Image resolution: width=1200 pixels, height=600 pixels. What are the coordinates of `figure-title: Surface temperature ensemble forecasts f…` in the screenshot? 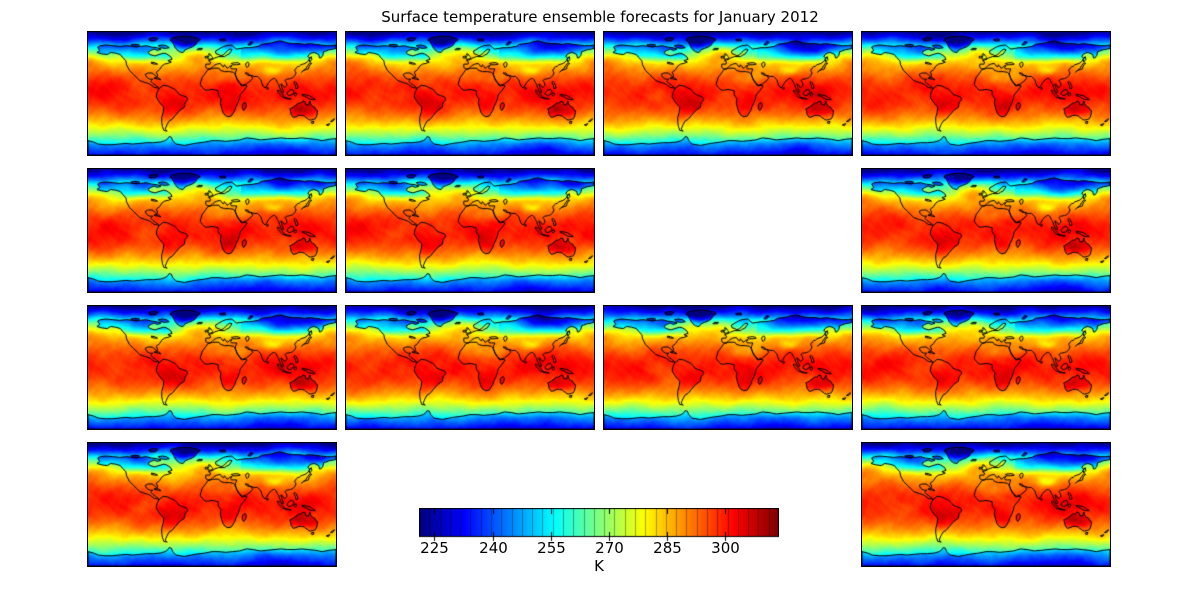 It's located at (600, 17).